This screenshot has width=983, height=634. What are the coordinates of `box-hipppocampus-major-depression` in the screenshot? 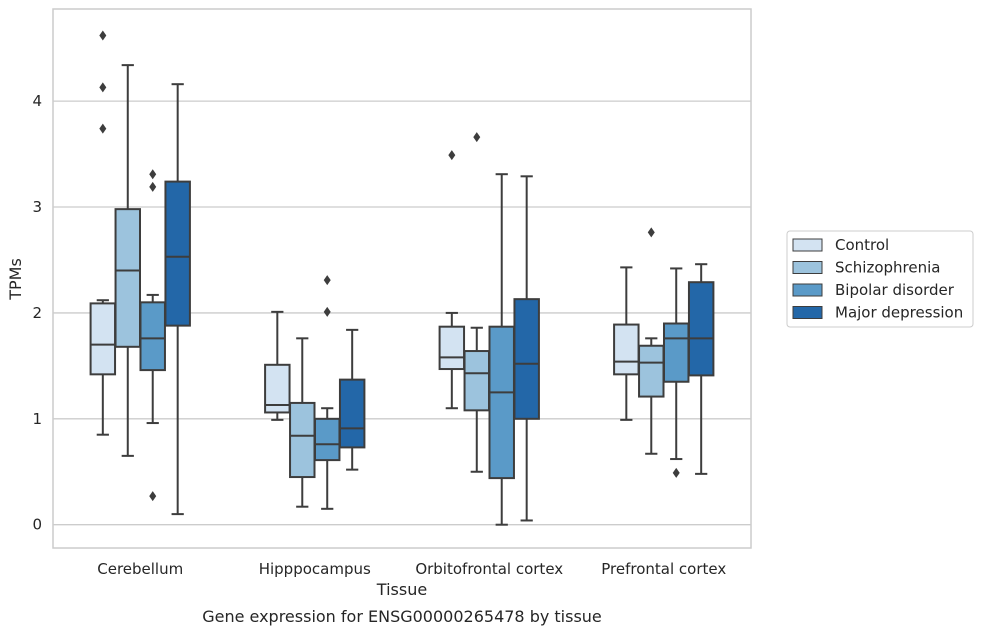 It's located at (352, 399).